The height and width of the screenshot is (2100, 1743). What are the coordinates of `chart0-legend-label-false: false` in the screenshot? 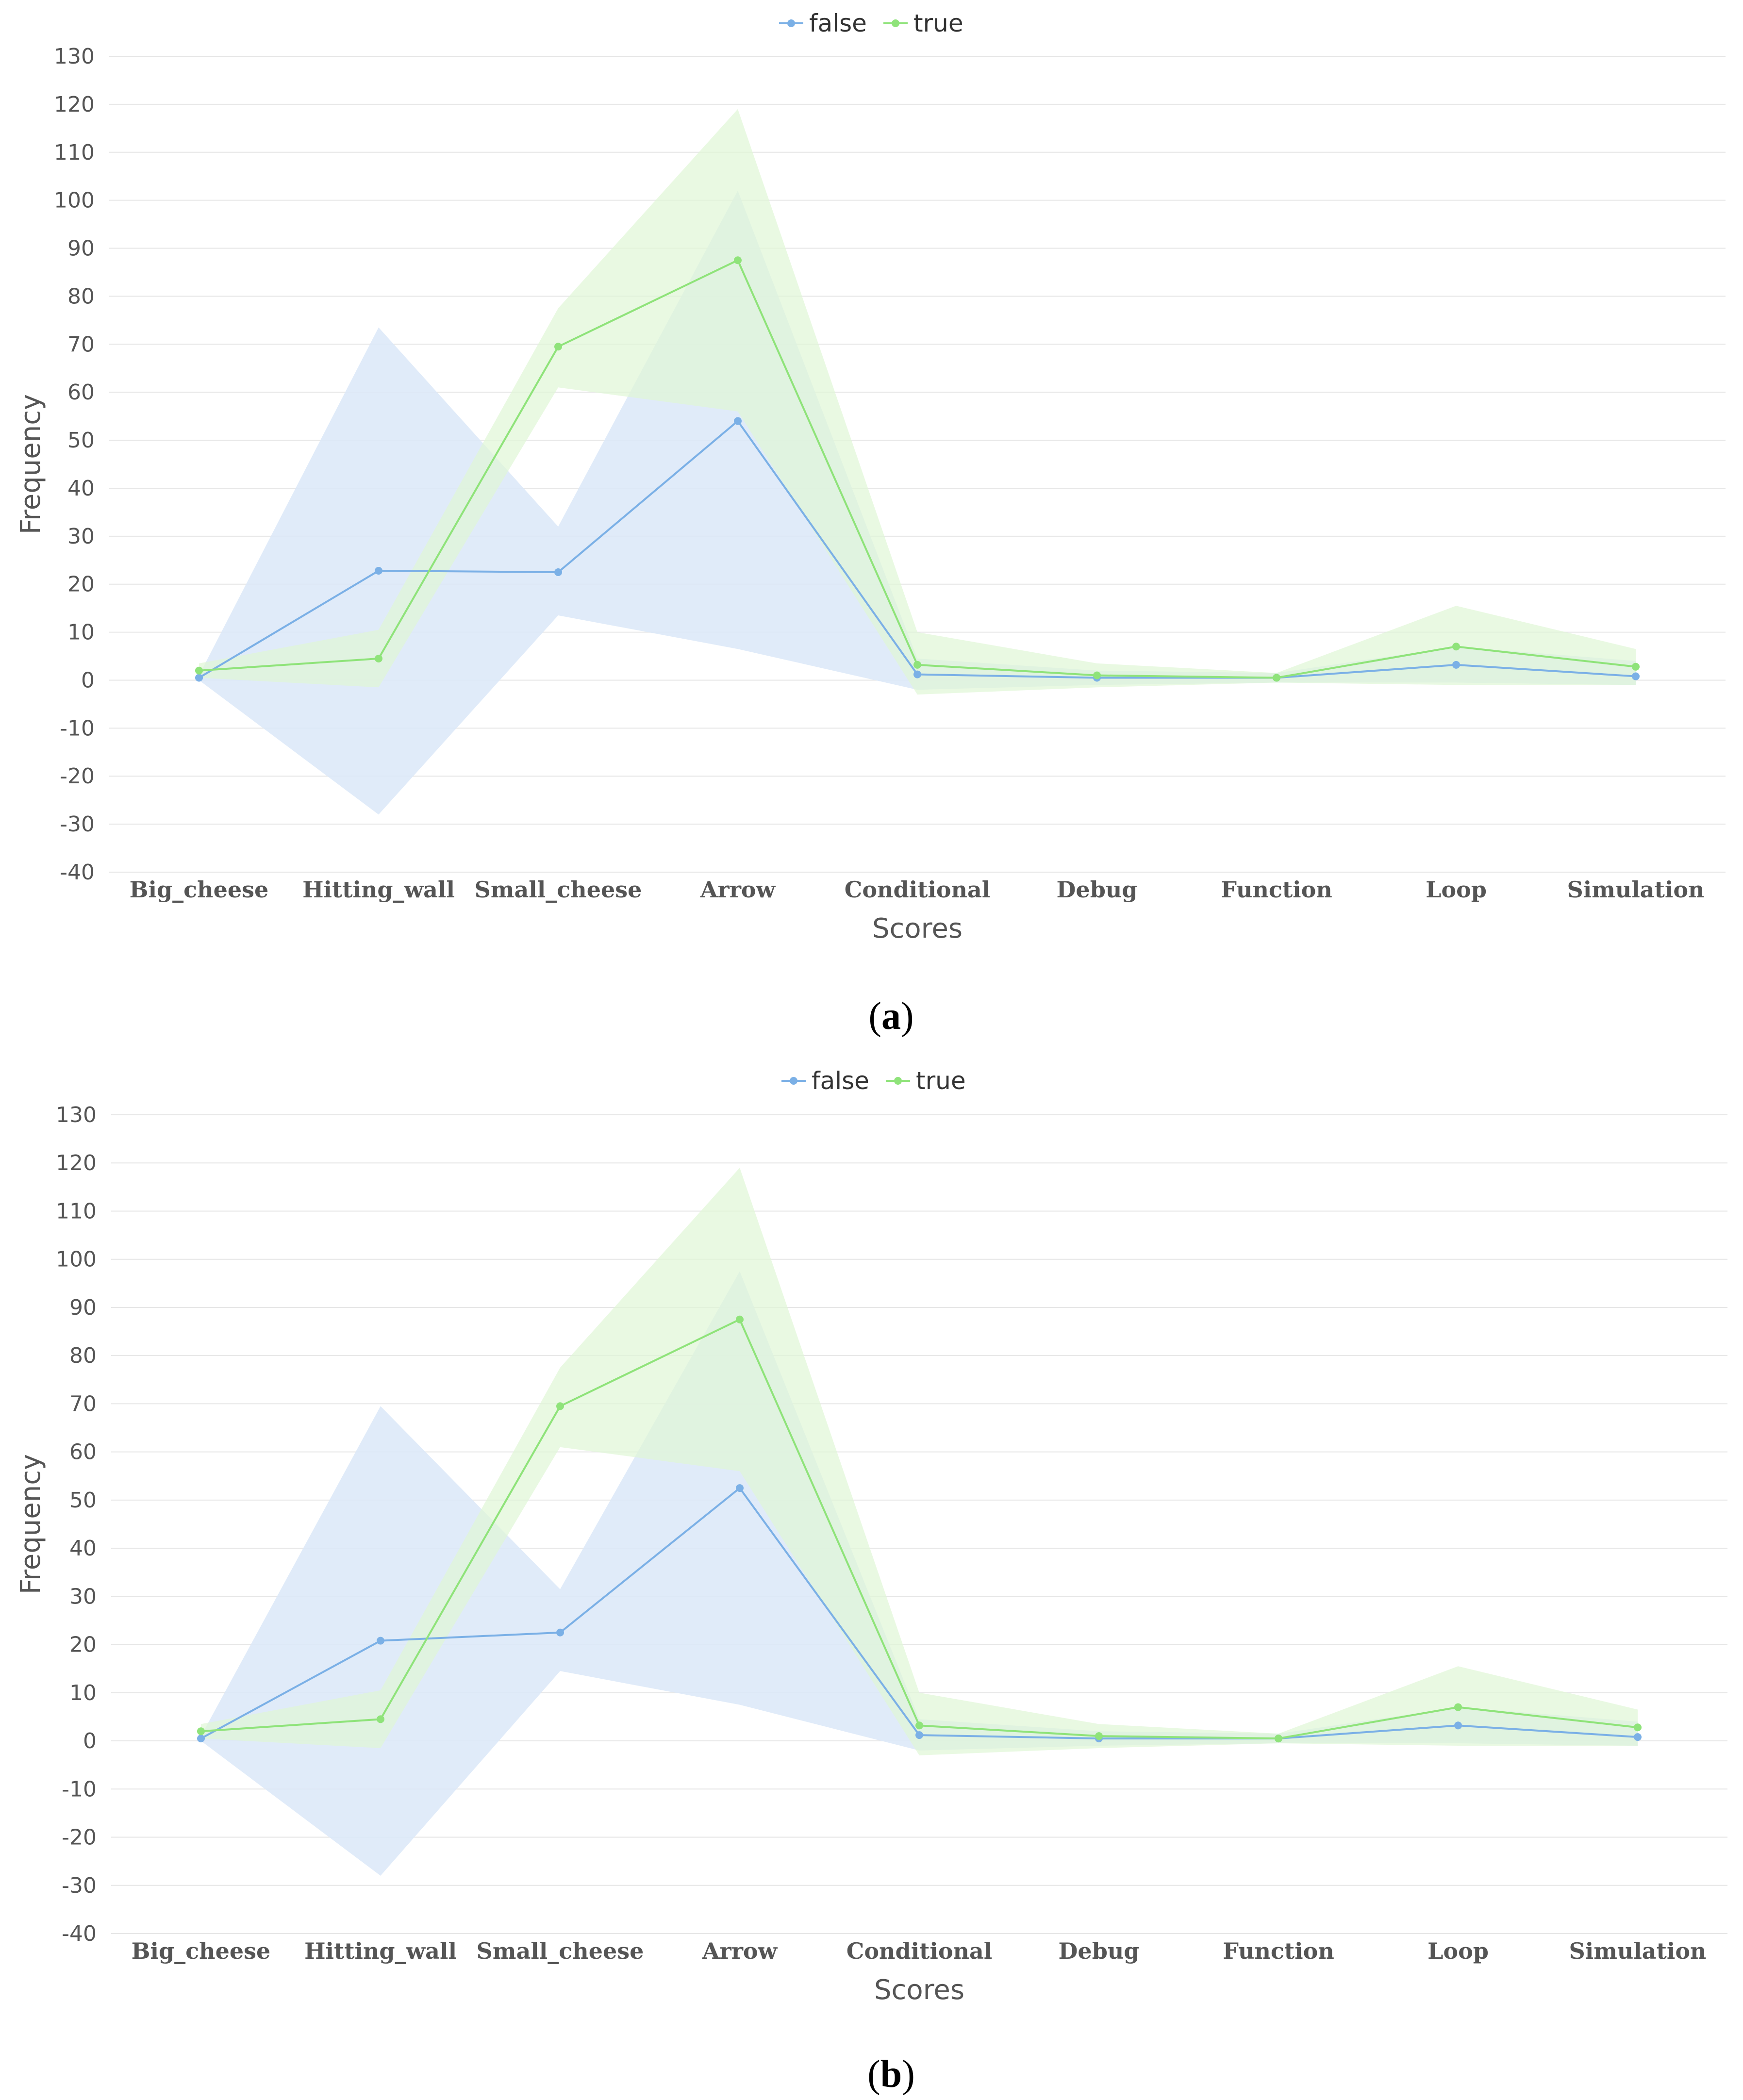 It's located at (838, 23).